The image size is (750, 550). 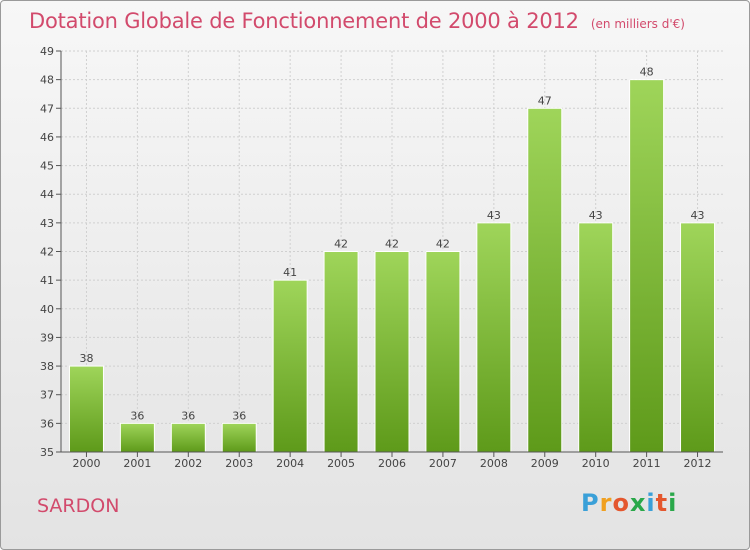 What do you see at coordinates (590, 503) in the screenshot?
I see `logo-letter: P` at bounding box center [590, 503].